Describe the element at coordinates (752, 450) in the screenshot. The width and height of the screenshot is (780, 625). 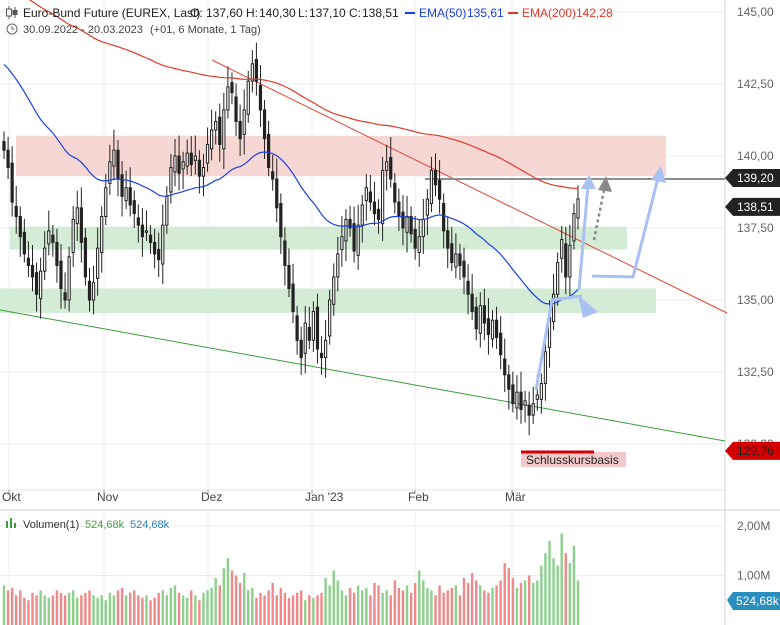
I see `price-marker-bg` at that location.